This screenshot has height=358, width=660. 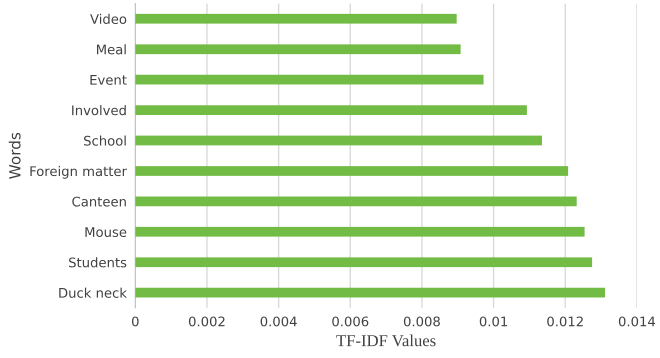 I want to click on y-tick-label: Canteen, so click(x=99, y=201).